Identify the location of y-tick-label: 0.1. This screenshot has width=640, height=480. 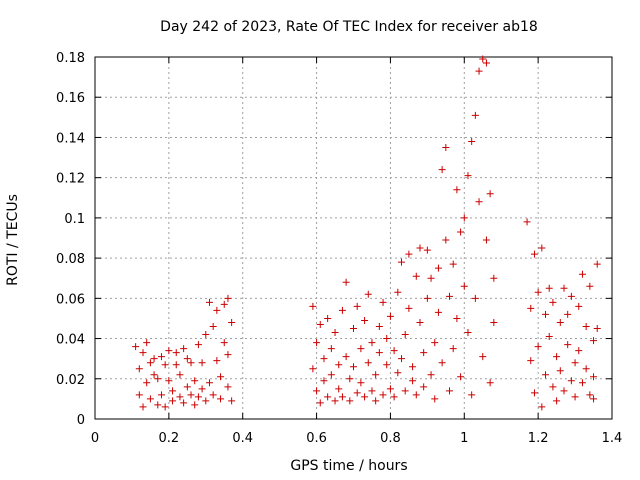
(74, 219).